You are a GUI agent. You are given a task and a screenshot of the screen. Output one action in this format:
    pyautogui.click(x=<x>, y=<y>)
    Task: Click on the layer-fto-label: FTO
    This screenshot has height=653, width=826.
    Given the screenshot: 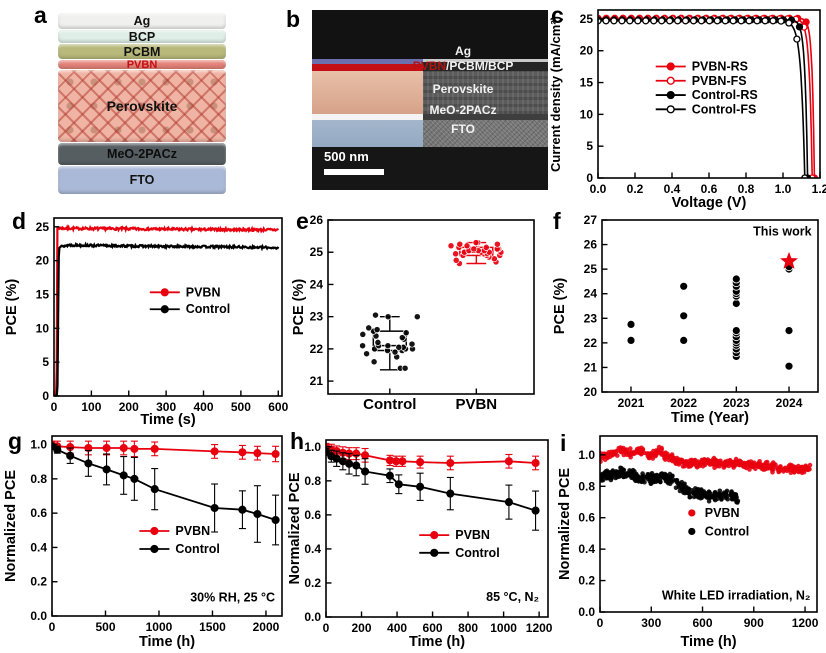 What is the action you would take?
    pyautogui.click(x=142, y=180)
    